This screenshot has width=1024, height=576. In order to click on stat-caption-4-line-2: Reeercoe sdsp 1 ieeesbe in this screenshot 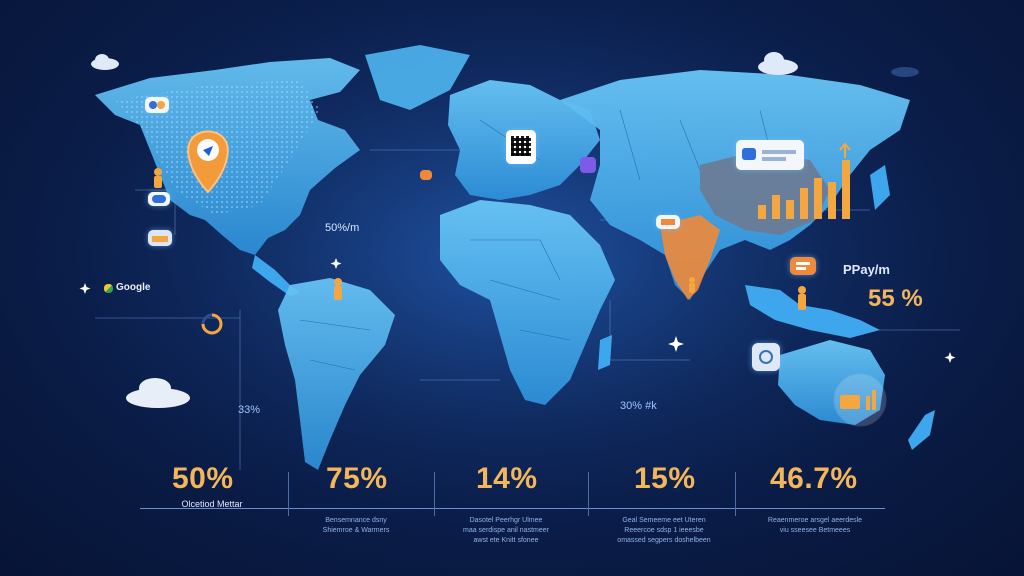, I will do `click(664, 530)`.